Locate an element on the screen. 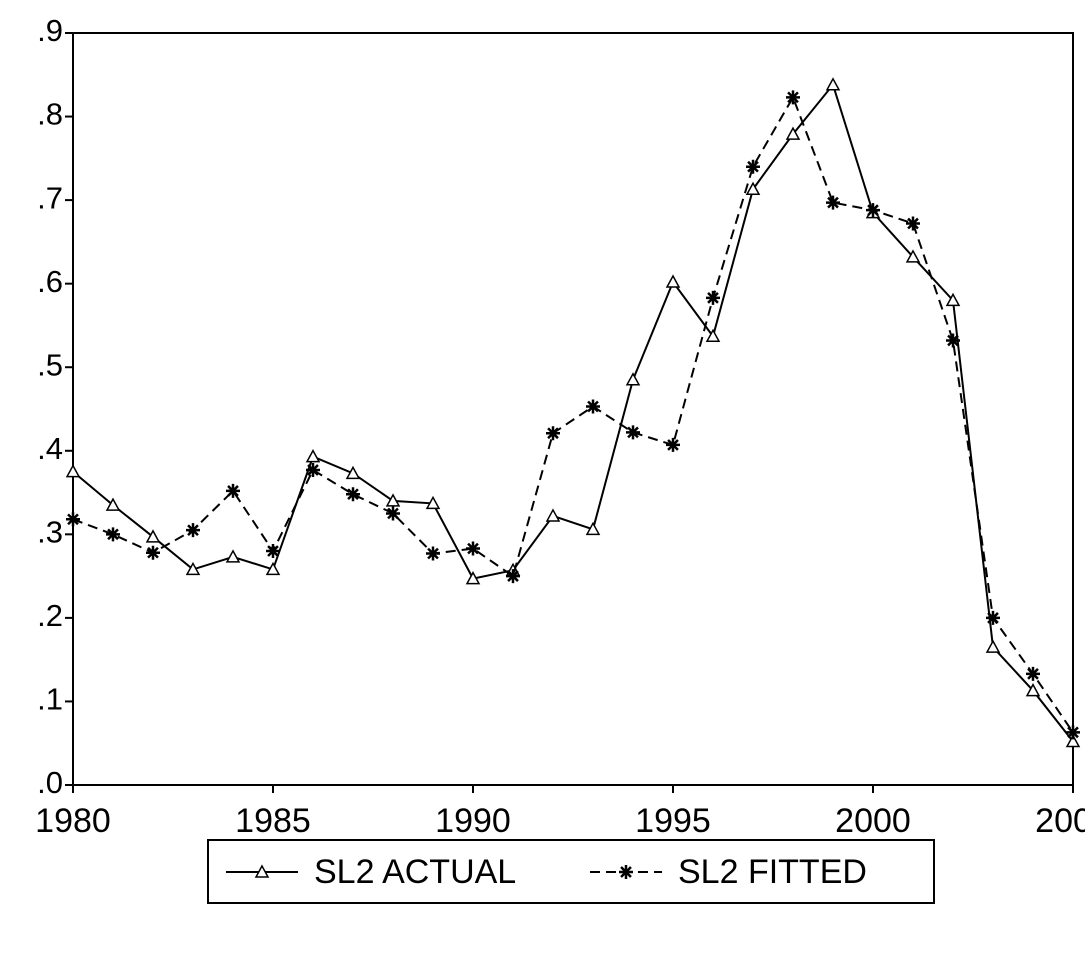  x-tick-label: 2005 is located at coordinates (1060, 821).